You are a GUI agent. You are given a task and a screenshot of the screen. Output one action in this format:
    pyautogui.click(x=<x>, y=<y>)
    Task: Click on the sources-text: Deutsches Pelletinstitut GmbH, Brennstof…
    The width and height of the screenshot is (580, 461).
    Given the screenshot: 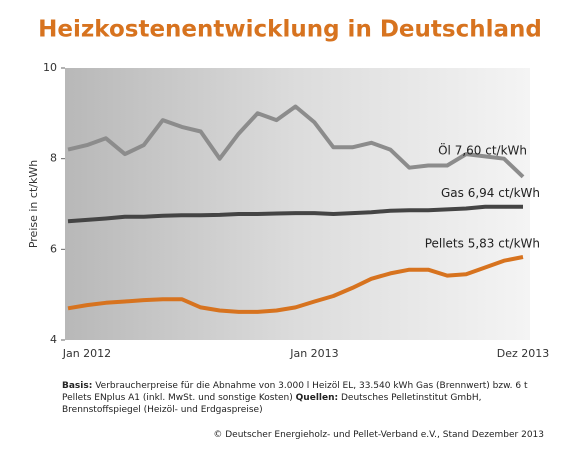 What is the action you would take?
    pyautogui.click(x=272, y=404)
    